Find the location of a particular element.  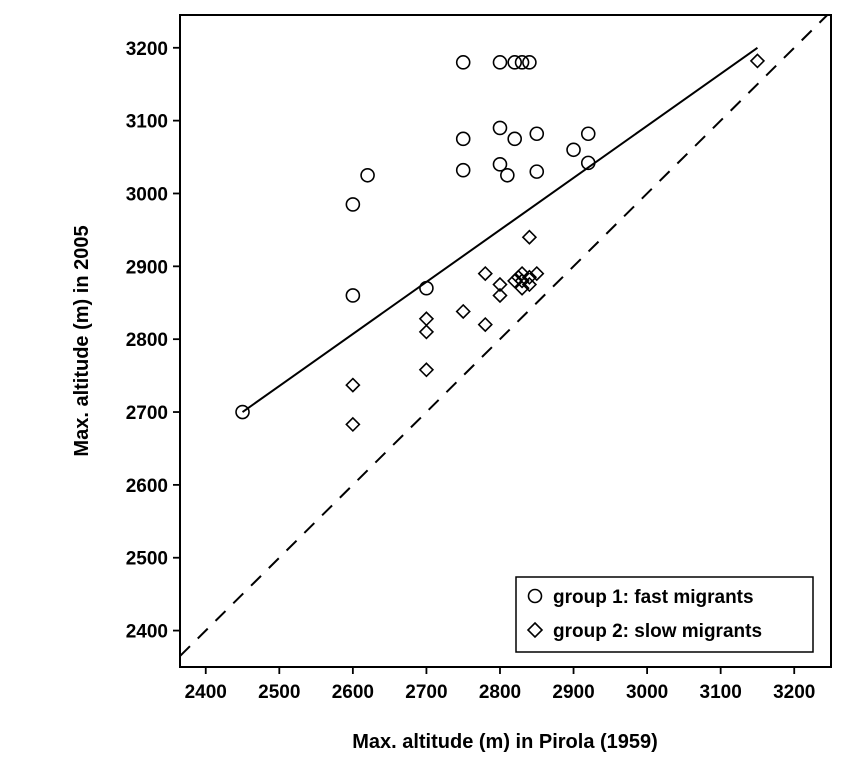

y-tick-label: 3200 is located at coordinates (147, 49).